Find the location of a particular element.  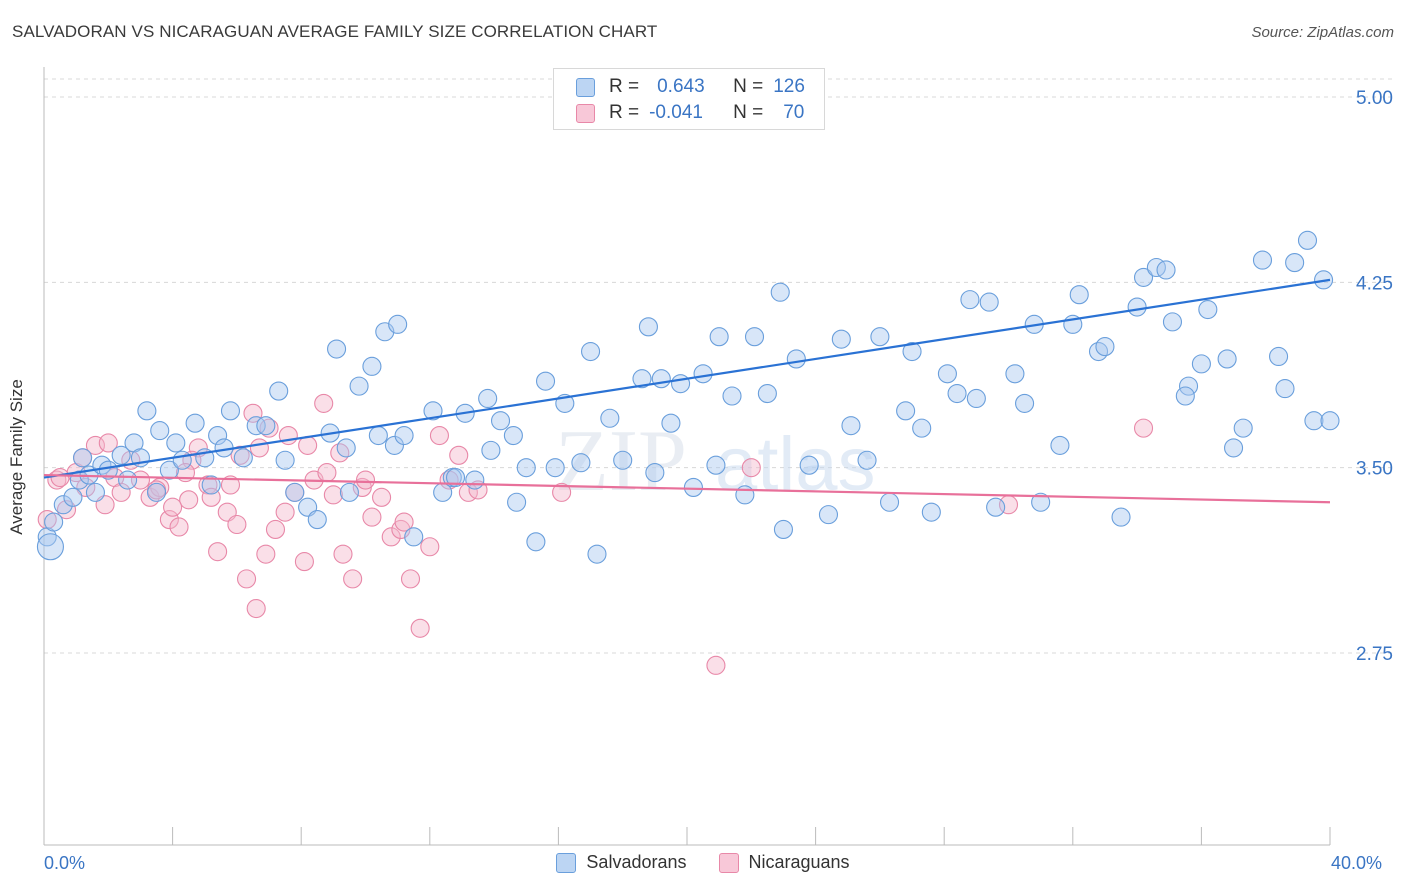

trend-line-nicaraguans is located at coordinates (687, 488).